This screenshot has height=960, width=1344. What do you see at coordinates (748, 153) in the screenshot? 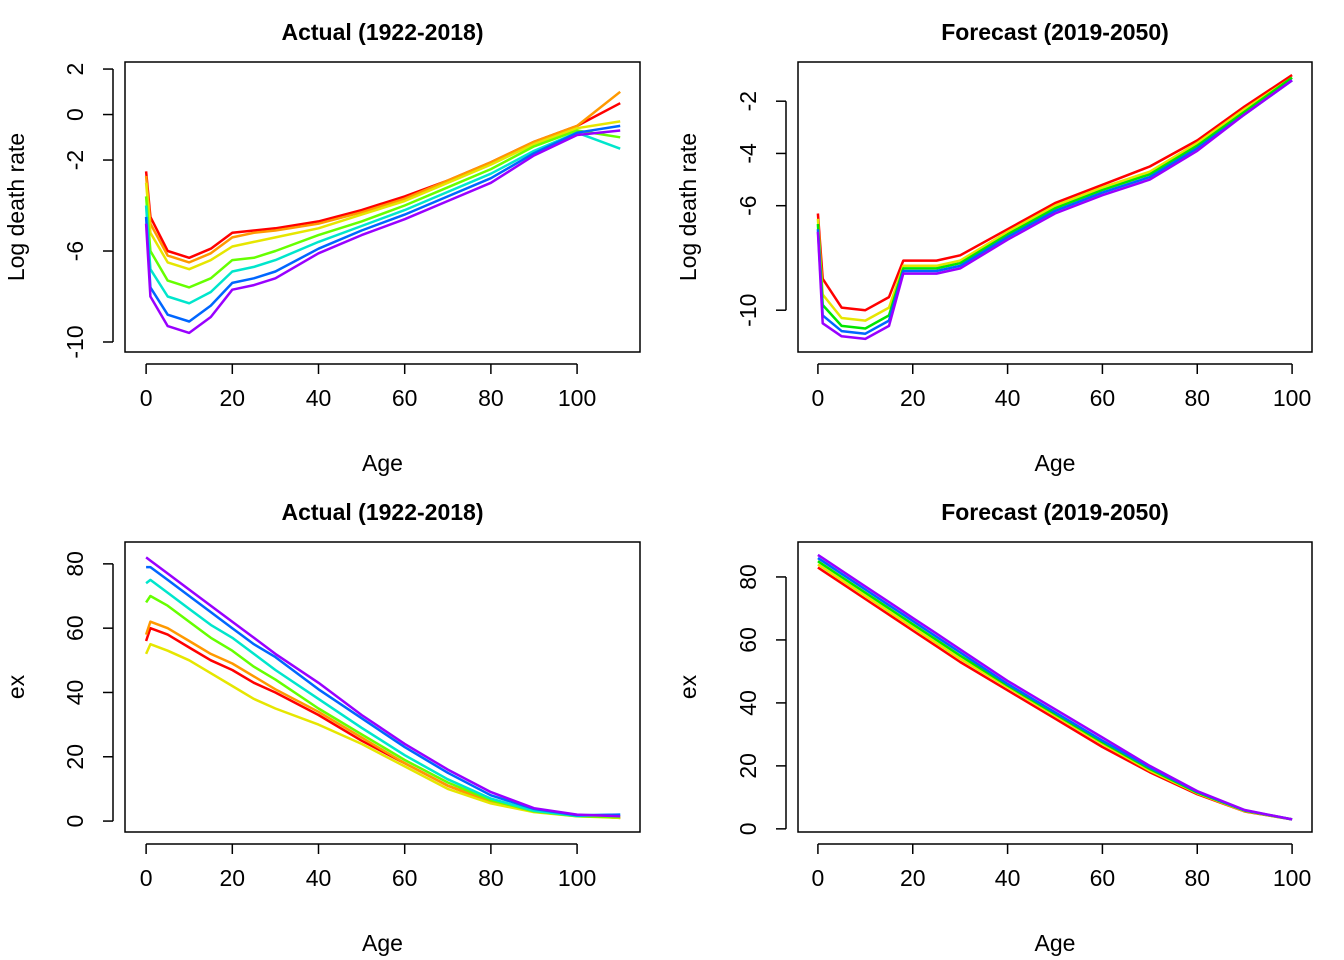
I see `y-tick-label: -4` at bounding box center [748, 153].